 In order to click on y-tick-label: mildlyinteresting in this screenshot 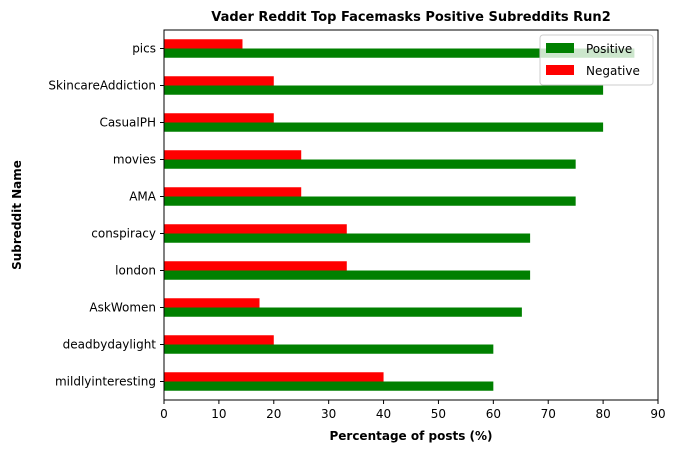, I will do `click(105, 382)`.